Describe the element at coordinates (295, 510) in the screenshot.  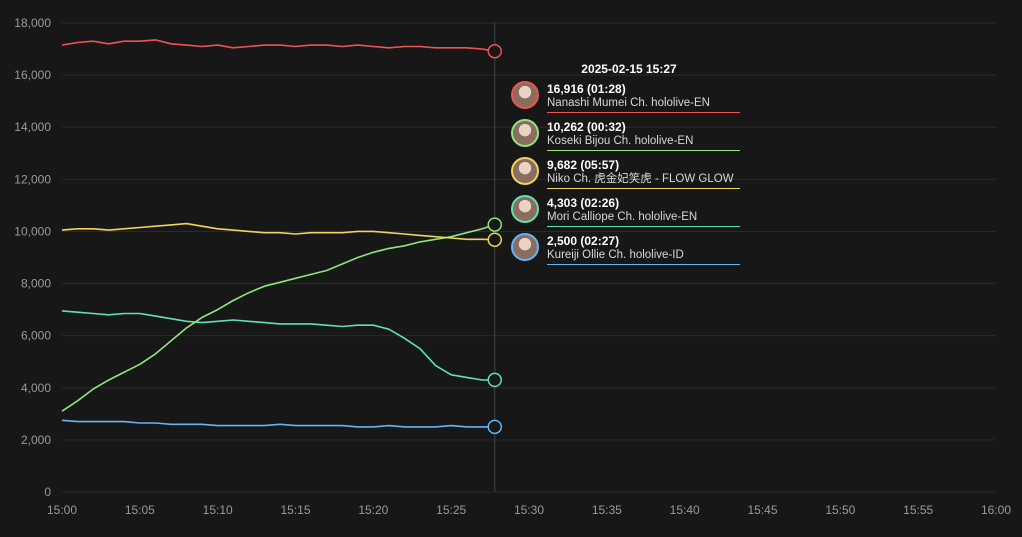
I see `x-tick-label: 15:15` at that location.